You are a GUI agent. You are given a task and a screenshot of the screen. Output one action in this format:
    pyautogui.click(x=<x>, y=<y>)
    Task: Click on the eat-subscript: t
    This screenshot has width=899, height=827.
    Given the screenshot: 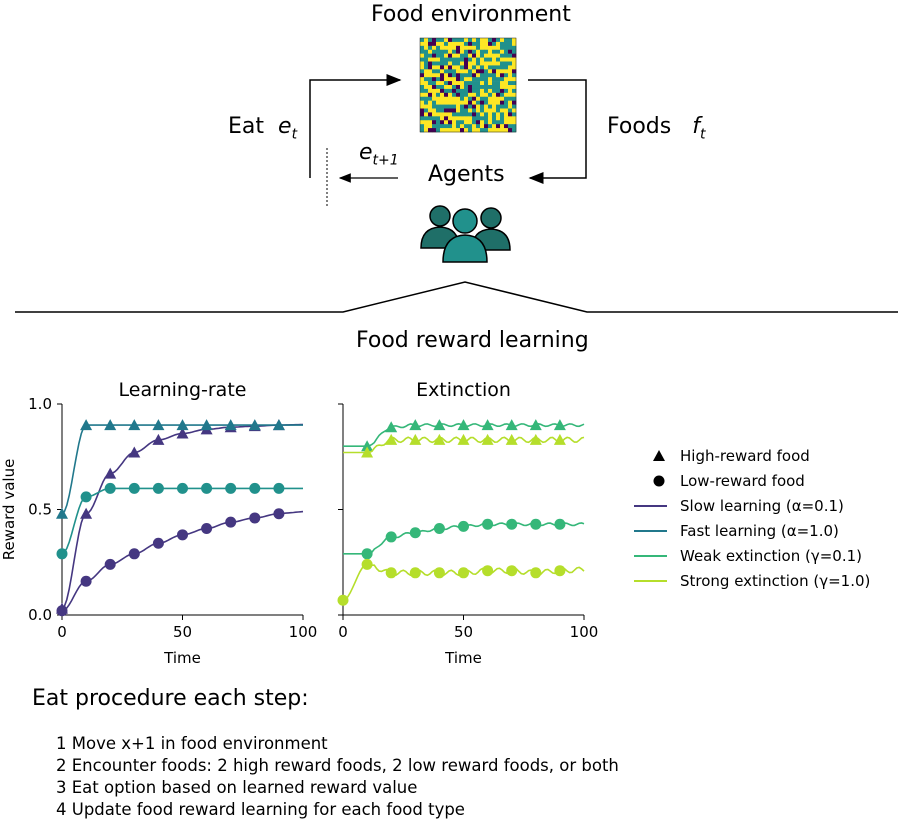 What is the action you would take?
    pyautogui.click(x=294, y=134)
    